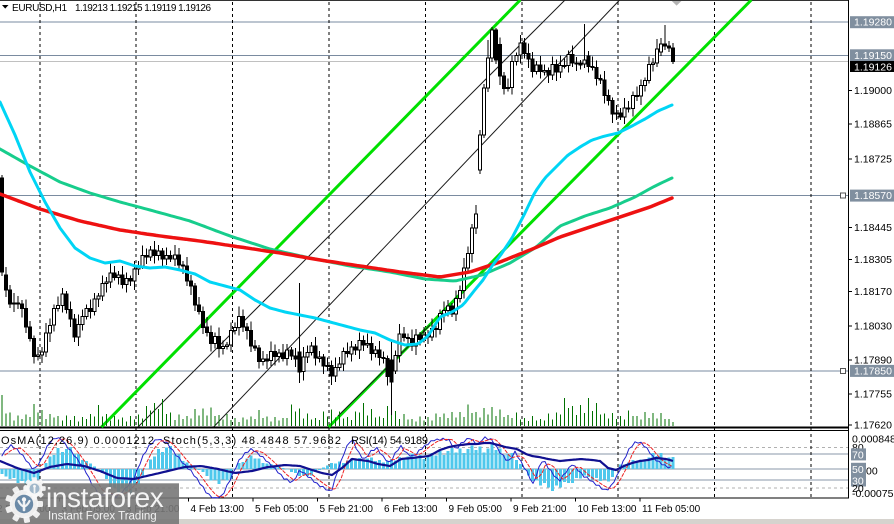 This screenshot has width=894, height=524. Describe the element at coordinates (671, 509) in the screenshot. I see `svg-text: 11 Feb 05:00` at that location.